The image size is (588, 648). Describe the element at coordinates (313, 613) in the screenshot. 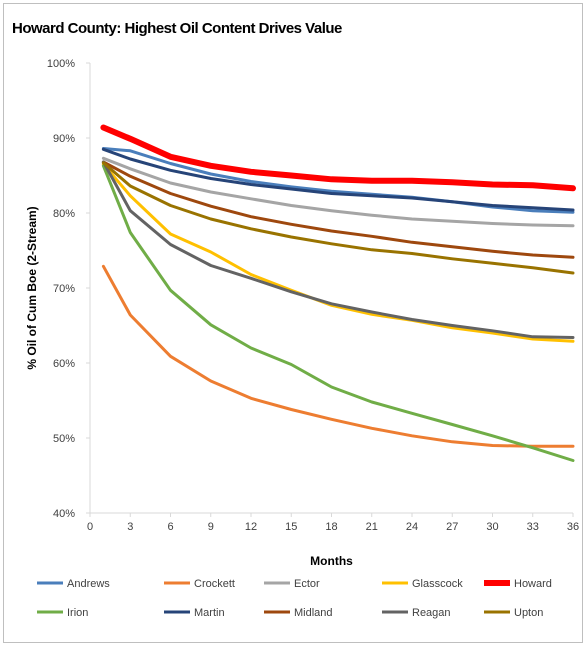

I see `legend-label-midland: Midland` at that location.